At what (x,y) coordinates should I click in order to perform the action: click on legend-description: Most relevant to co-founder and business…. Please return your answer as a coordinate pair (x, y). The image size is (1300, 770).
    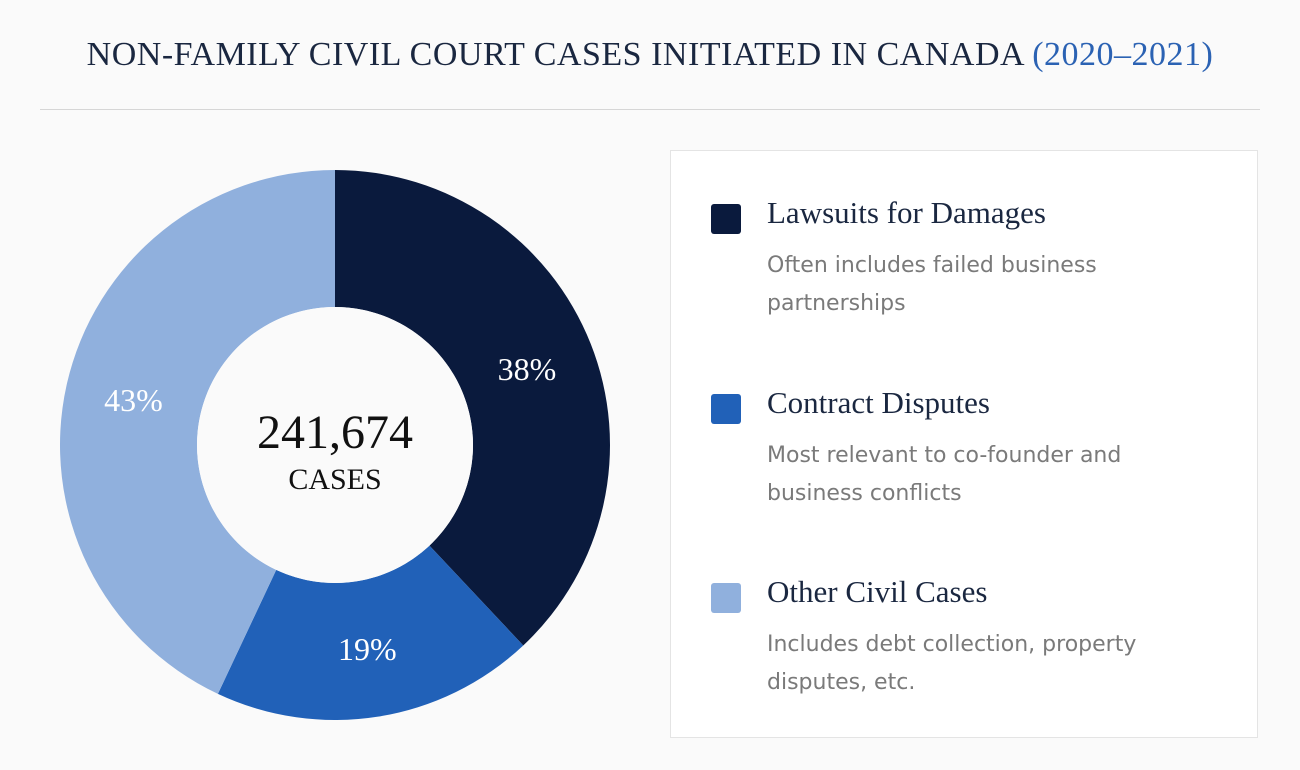
    Looking at the image, I should click on (944, 474).